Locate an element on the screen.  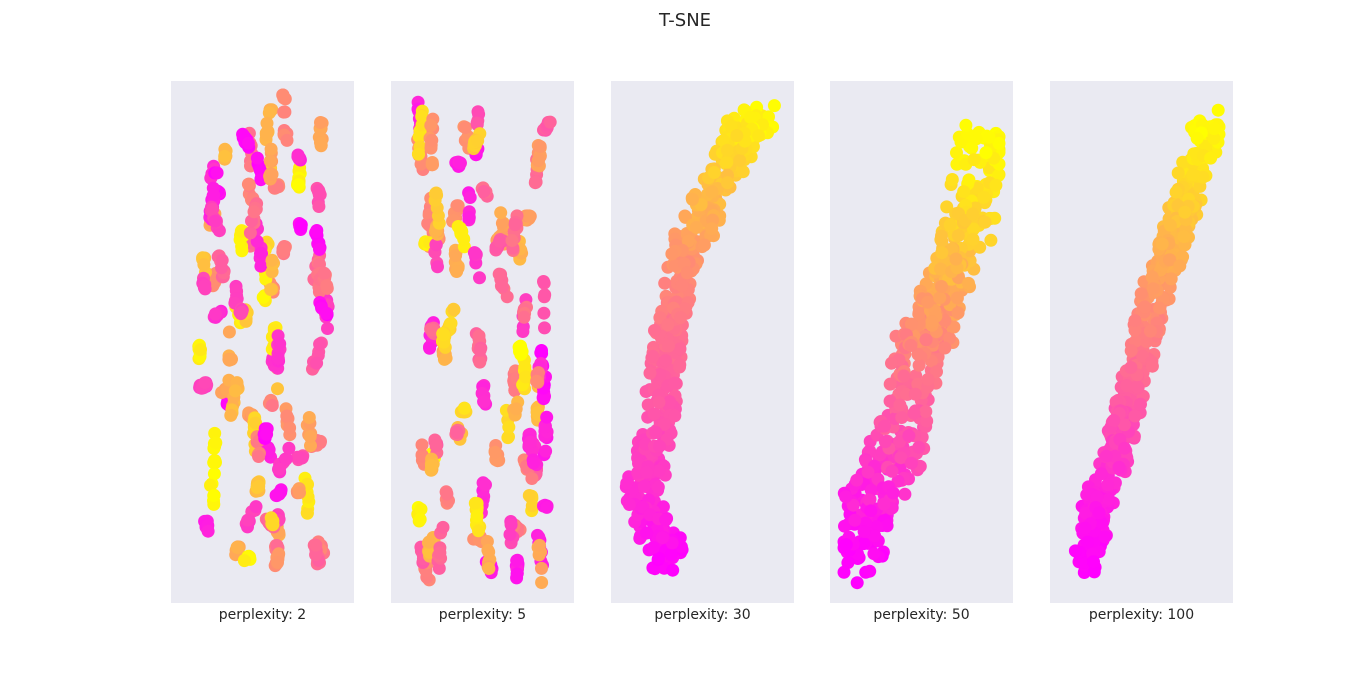
panel-label-perplexity-50: perplexity: 50 is located at coordinates (921, 615).